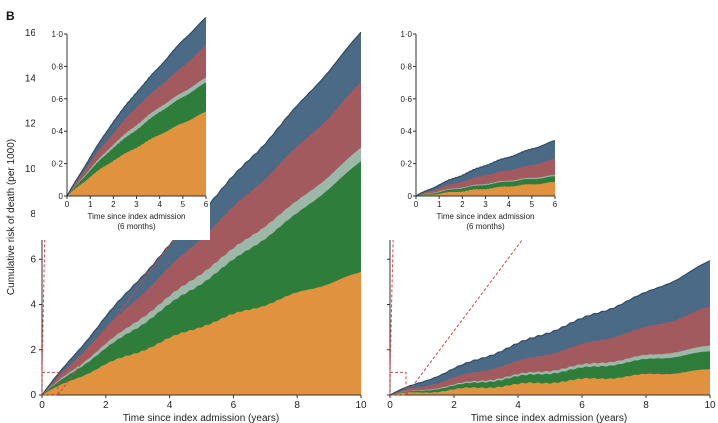 This screenshot has width=718, height=423. Describe the element at coordinates (31, 33) in the screenshot. I see `main-left-y-tick-label: 16` at that location.